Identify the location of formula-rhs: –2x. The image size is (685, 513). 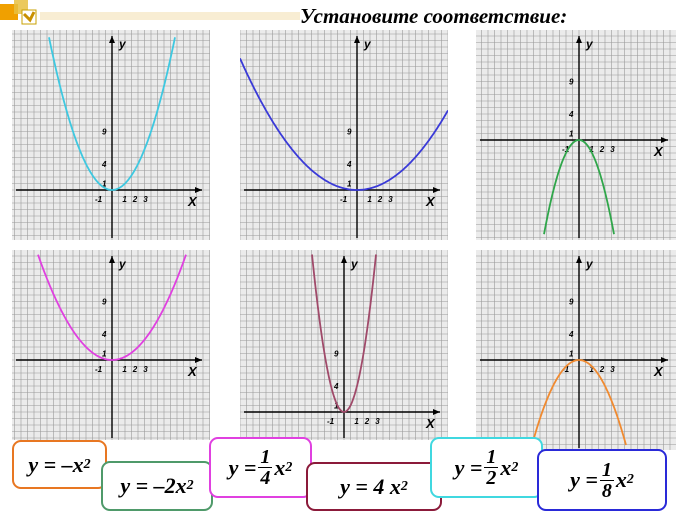
(170, 485).